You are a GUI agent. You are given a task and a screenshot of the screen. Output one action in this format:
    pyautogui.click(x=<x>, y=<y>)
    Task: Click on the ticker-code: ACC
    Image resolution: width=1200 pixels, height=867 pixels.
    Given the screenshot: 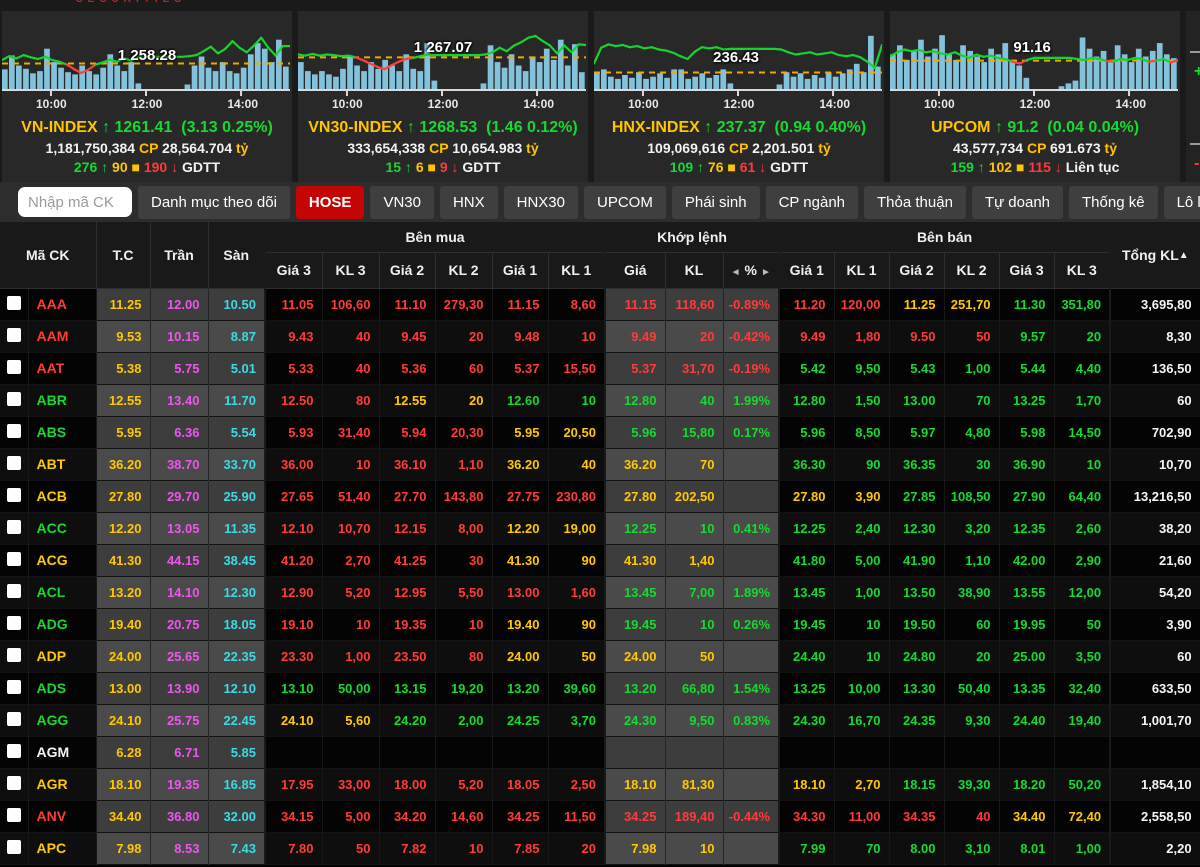 What is the action you would take?
    pyautogui.click(x=62, y=528)
    